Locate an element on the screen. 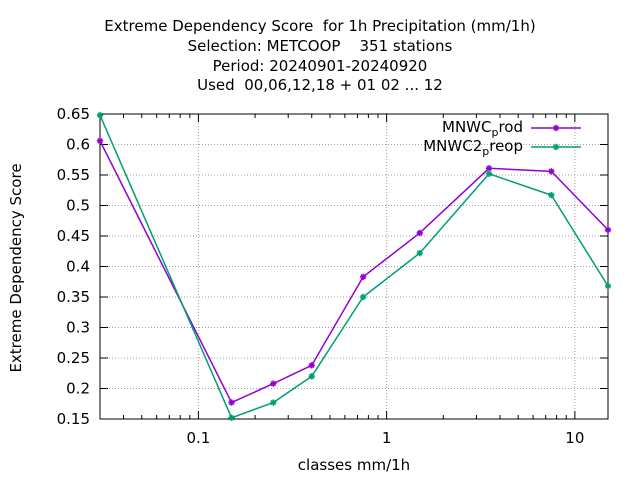  y-tick-label: 0.45 is located at coordinates (73, 236).